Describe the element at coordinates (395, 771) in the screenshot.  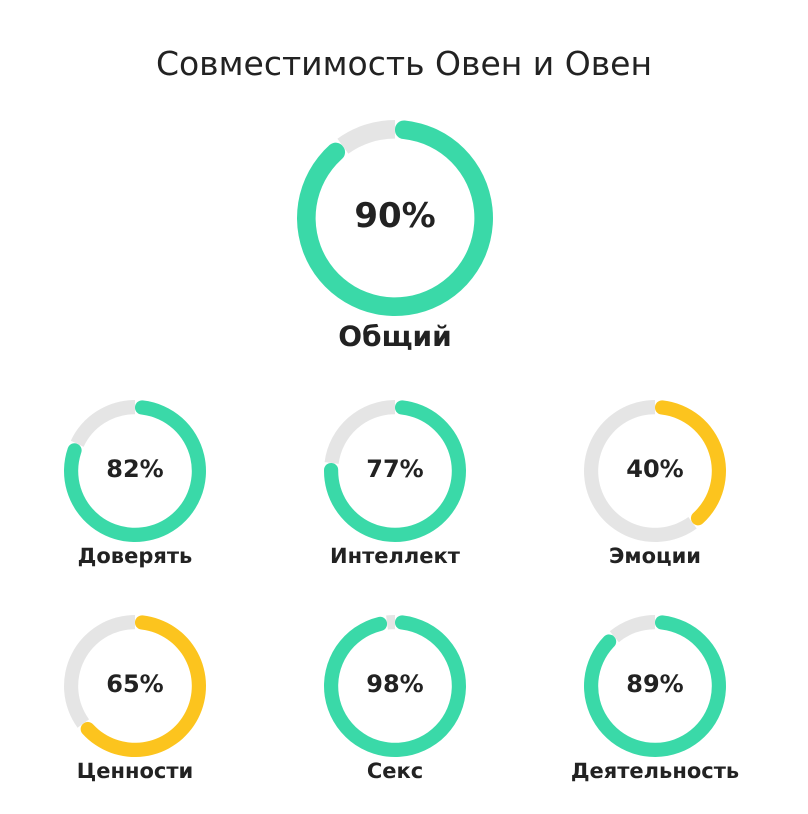
I see `text: Секс` at that location.